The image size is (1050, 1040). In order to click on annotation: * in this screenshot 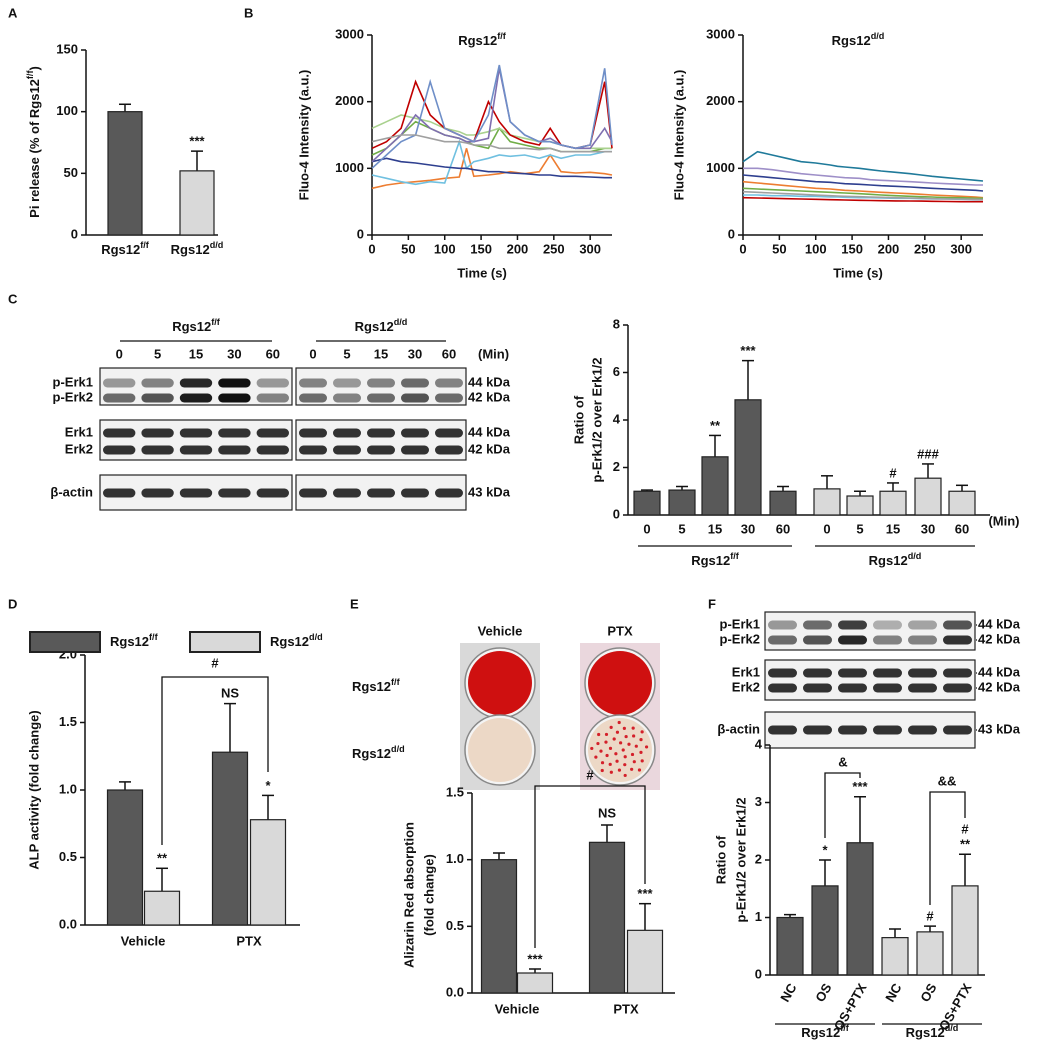, I will do `click(825, 849)`.